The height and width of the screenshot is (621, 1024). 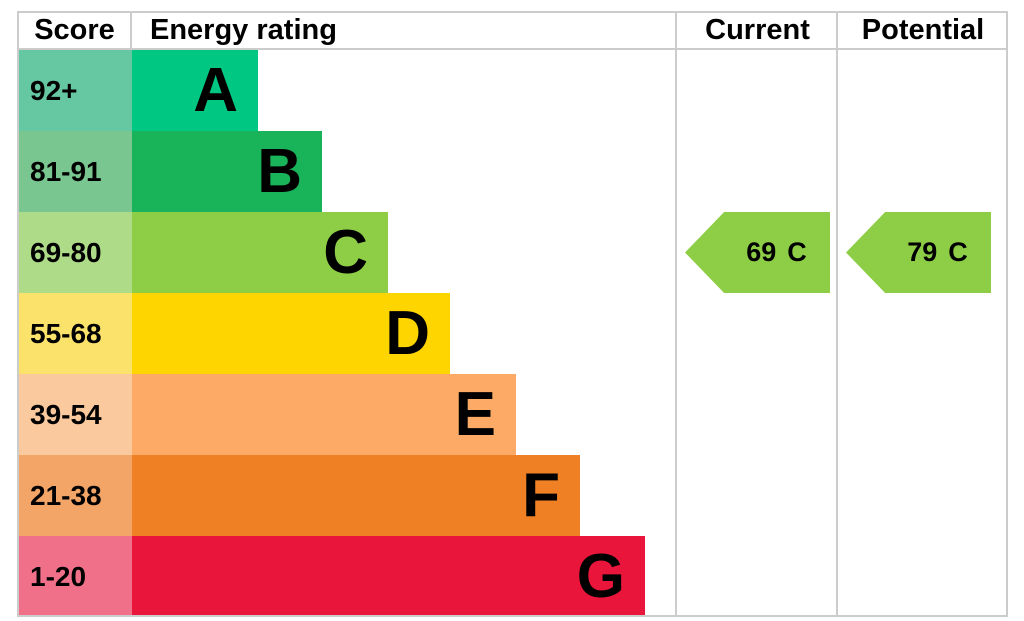 What do you see at coordinates (922, 252) in the screenshot?
I see `potential-rating-value: 79` at bounding box center [922, 252].